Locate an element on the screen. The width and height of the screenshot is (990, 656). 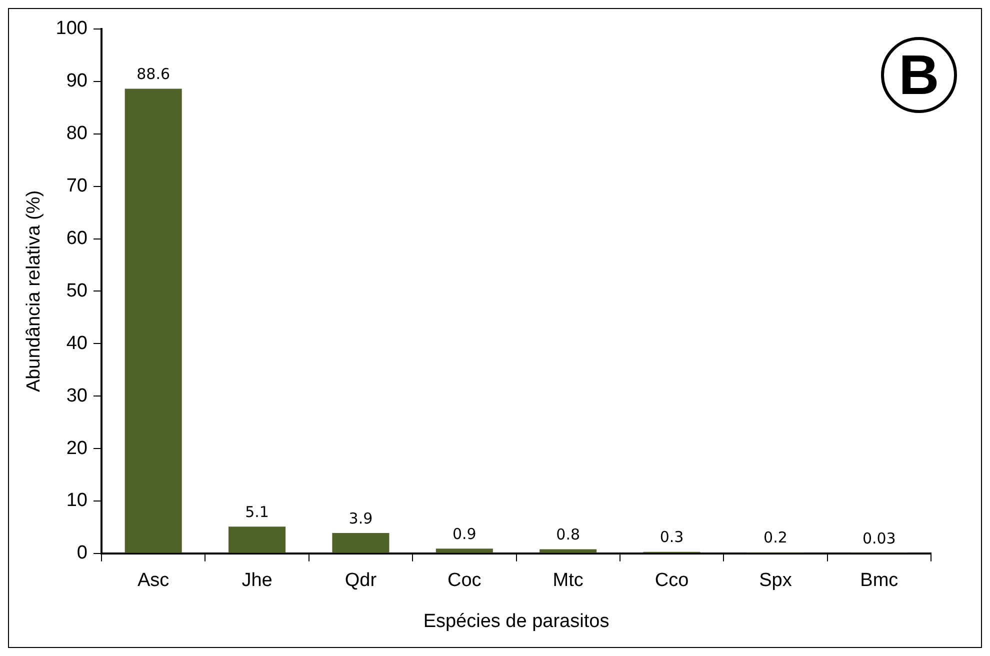
y-tick-label: 60 is located at coordinates (77, 238).